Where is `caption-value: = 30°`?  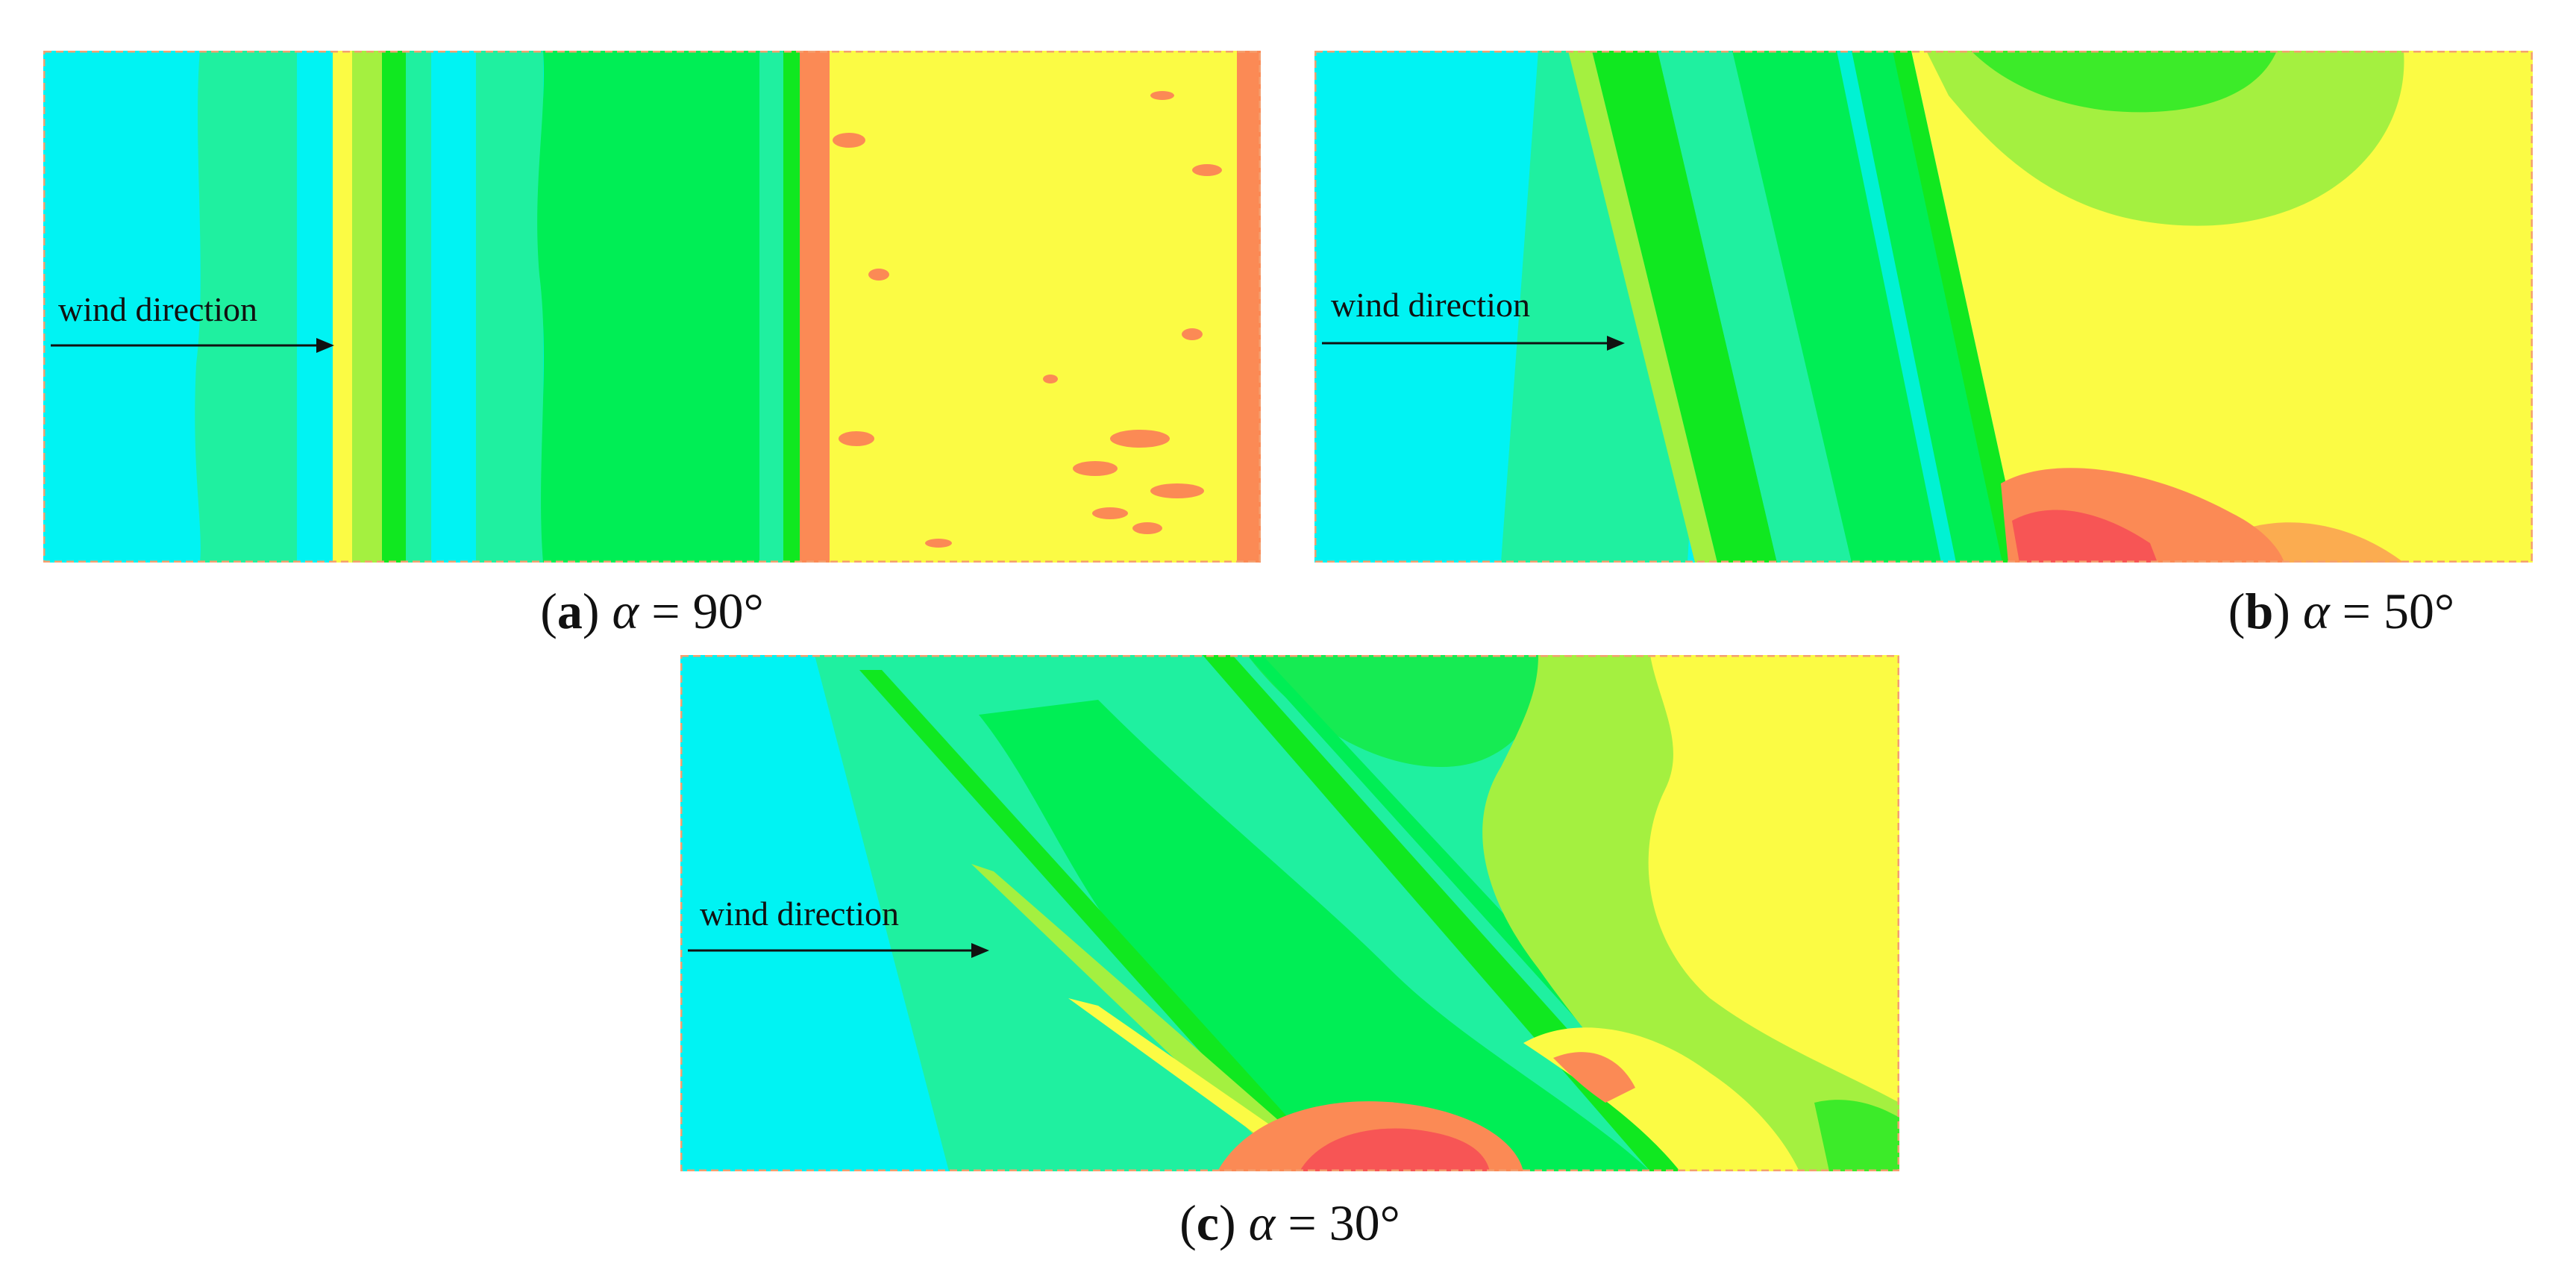 caption-value: = 30° is located at coordinates (1344, 1222).